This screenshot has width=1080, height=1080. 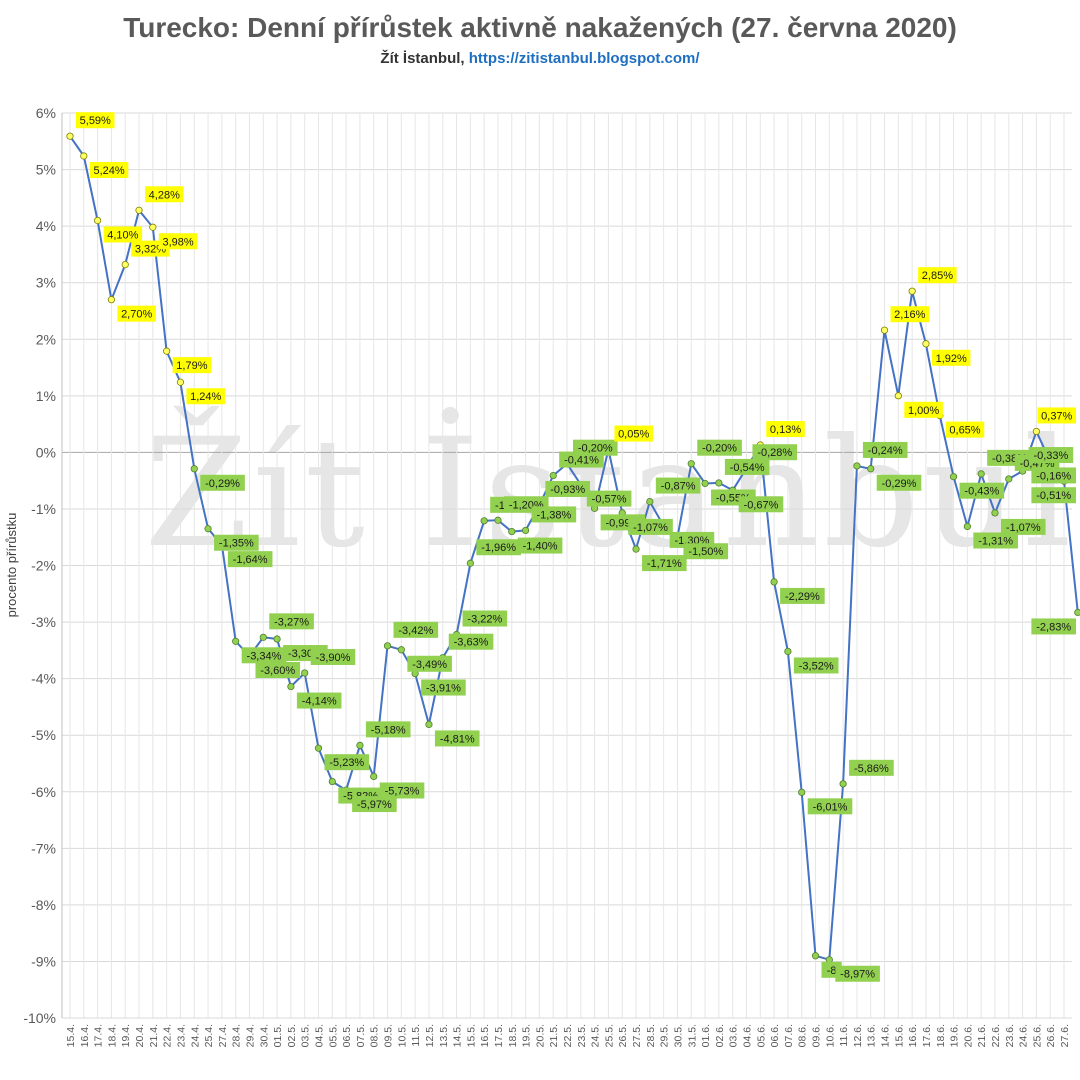 I want to click on data-label: -3,60%, so click(x=277, y=671).